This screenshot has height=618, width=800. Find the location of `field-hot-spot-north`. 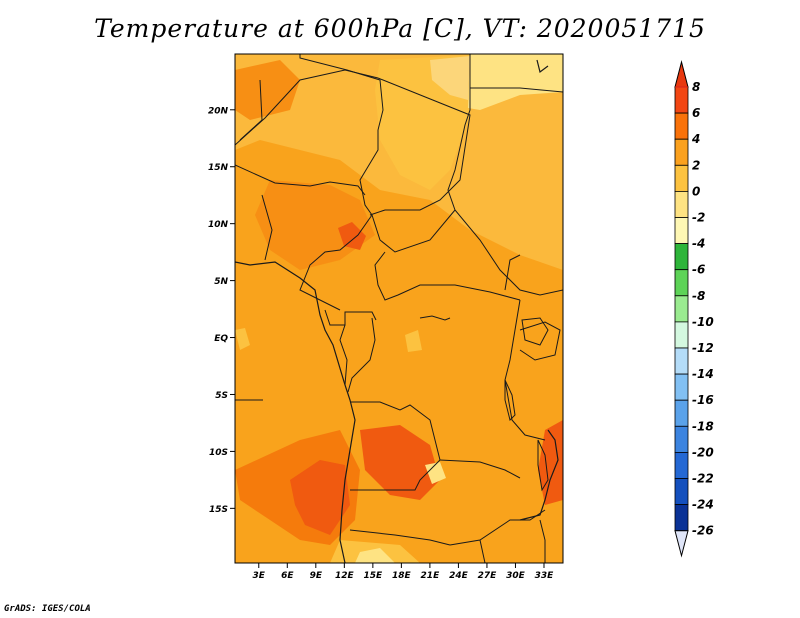

field-hot-spot-north is located at coordinates (352, 236).